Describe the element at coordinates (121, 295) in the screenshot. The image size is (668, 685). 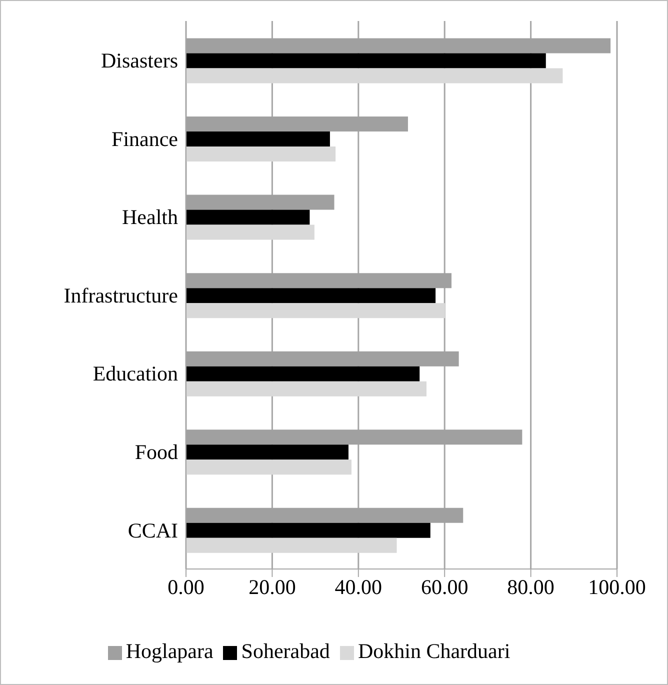
I see `y-tick-label: Infrastructure` at that location.